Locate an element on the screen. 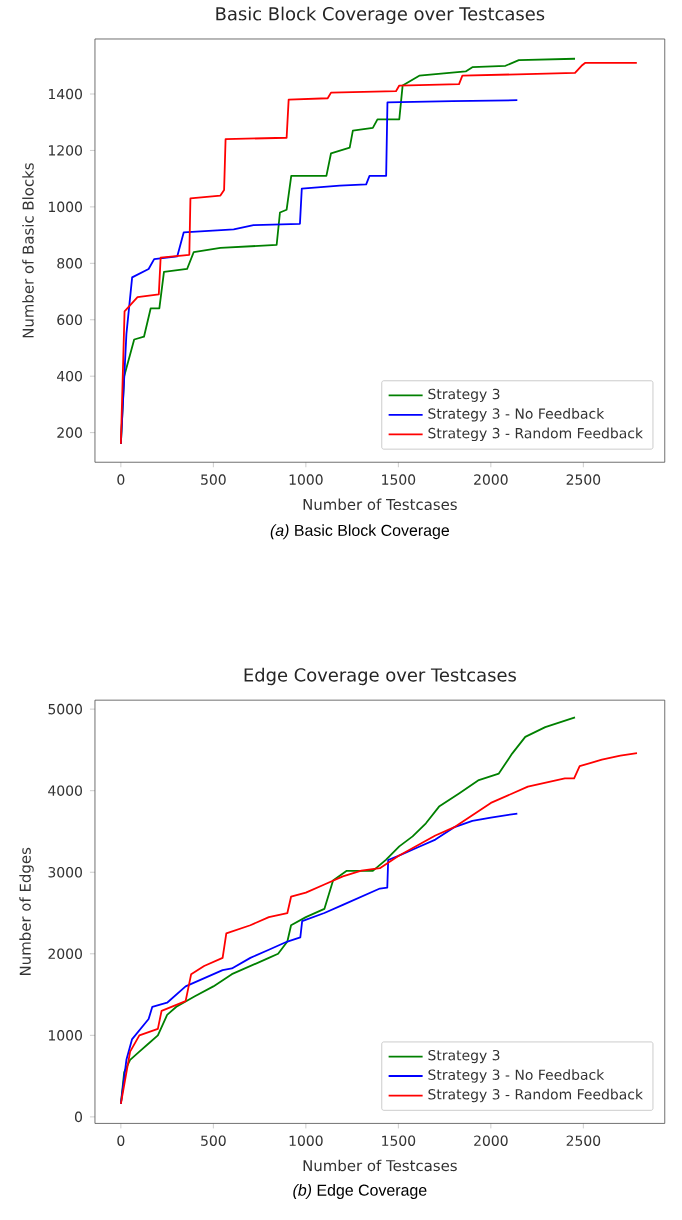 This screenshot has width=682, height=1220. chart-title: Edge Coverage over Testcases is located at coordinates (380, 676).